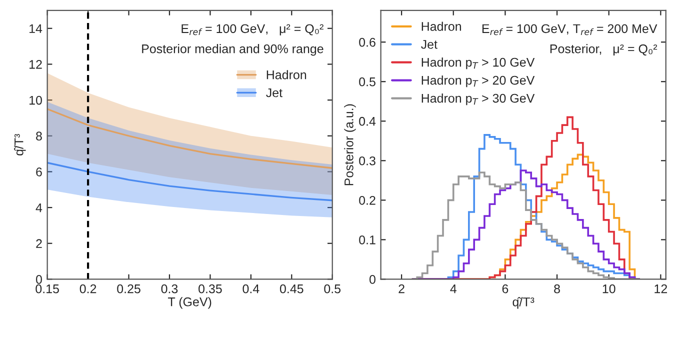 The image size is (676, 349). Describe the element at coordinates (478, 100) in the screenshot. I see `legend-label: Hadron p$_{T}$ > 30 GeV` at that location.